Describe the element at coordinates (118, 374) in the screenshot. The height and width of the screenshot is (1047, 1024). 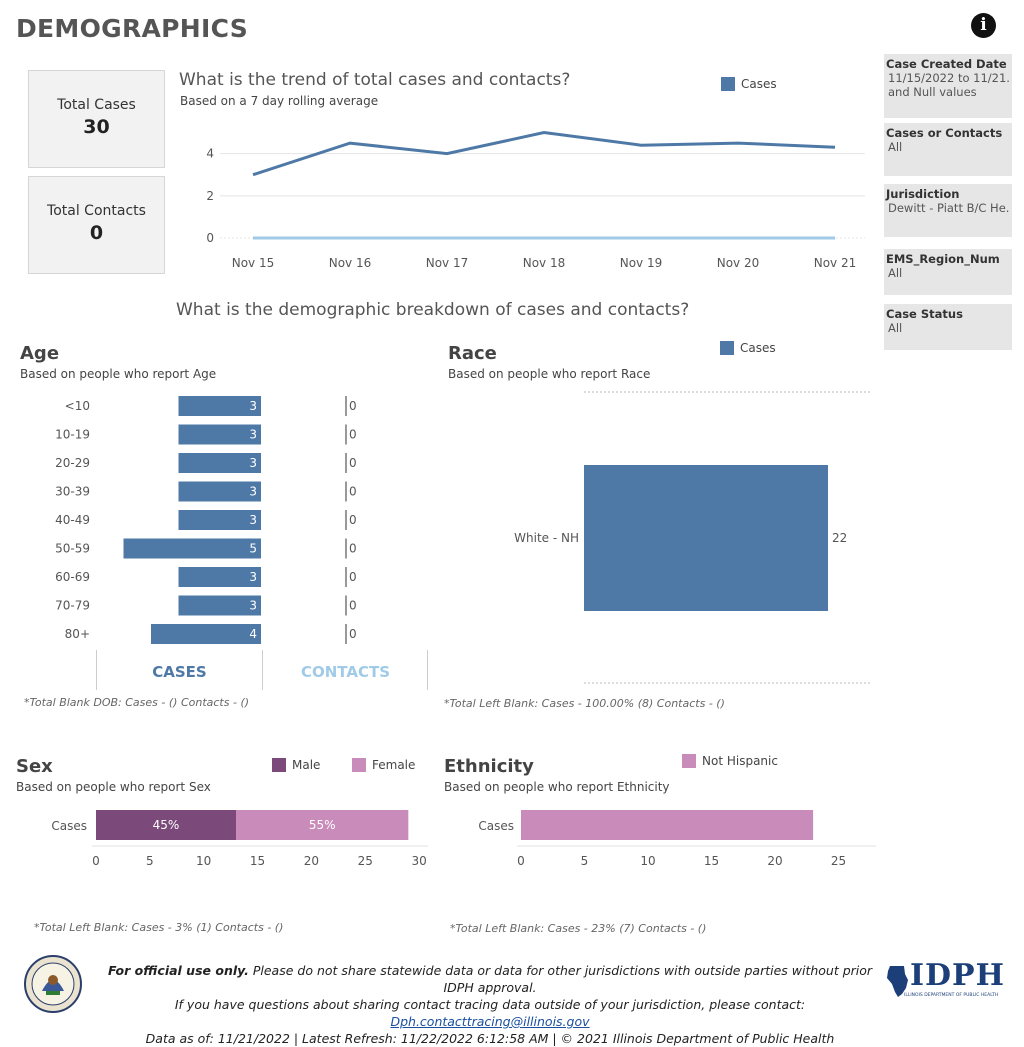
I see `age-subtitle: Based on people who report Age` at that location.